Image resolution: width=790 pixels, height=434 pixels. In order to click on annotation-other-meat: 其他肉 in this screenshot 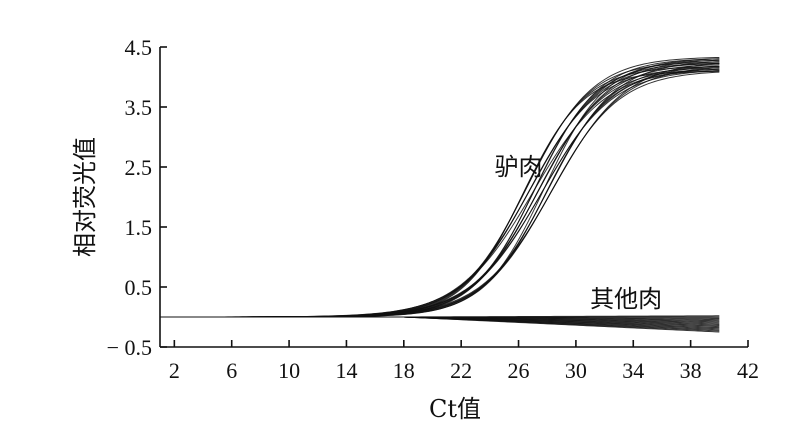, I will do `click(626, 299)`.